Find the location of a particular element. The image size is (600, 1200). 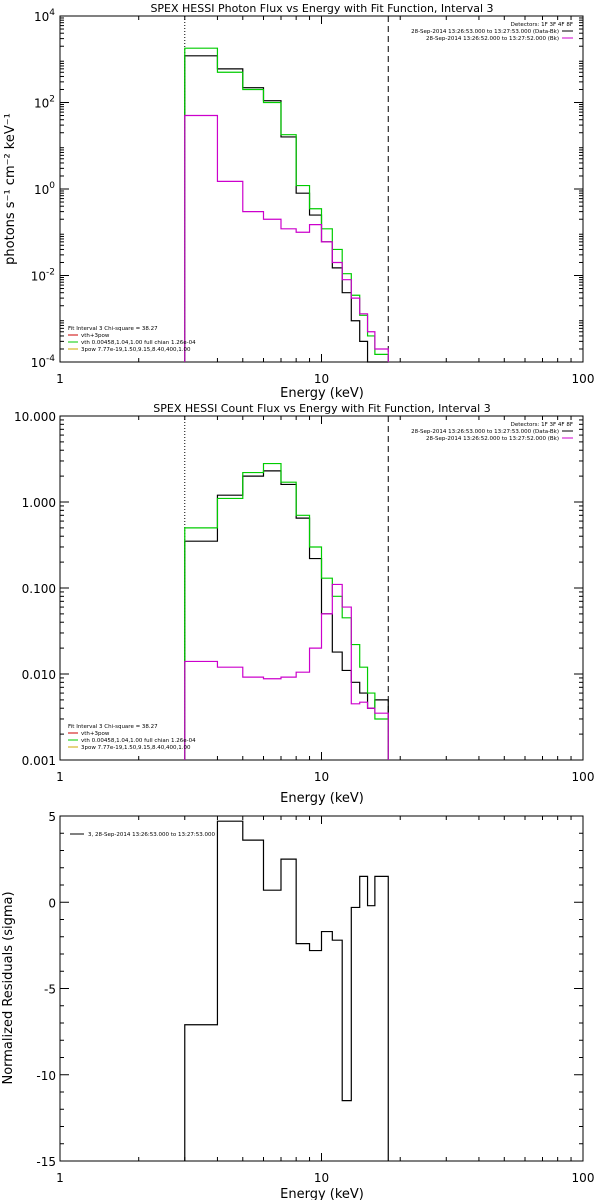

residuals-ylabel: Normalized Residuals (sigma) is located at coordinates (8, 987).